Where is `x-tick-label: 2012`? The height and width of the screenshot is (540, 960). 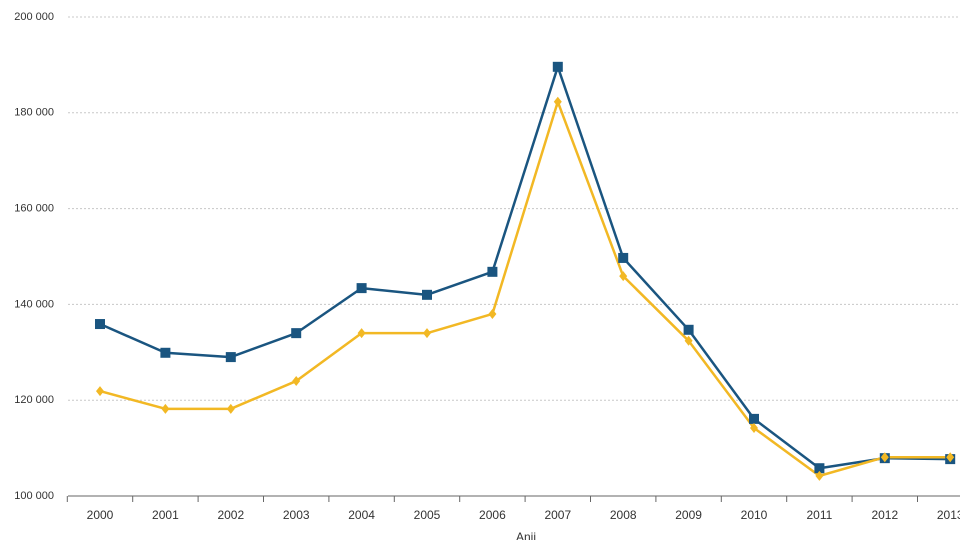
x-tick-label: 2012 is located at coordinates (884, 515).